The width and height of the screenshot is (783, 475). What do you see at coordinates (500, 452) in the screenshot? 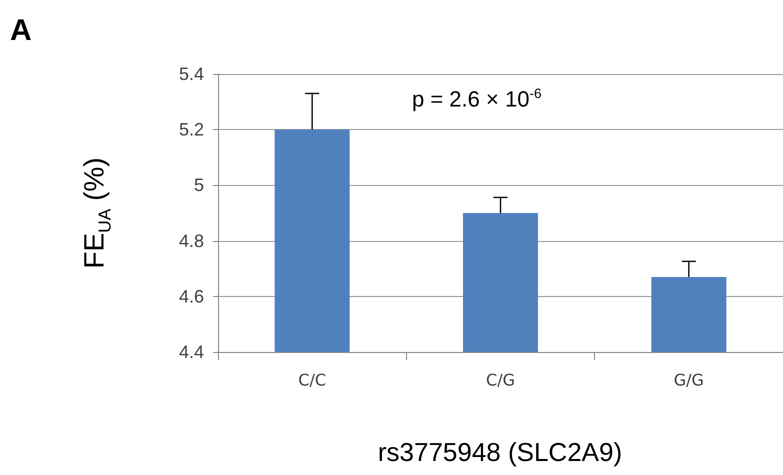
I see `x-axis-title: rs3775948 (SLC2A9)` at bounding box center [500, 452].